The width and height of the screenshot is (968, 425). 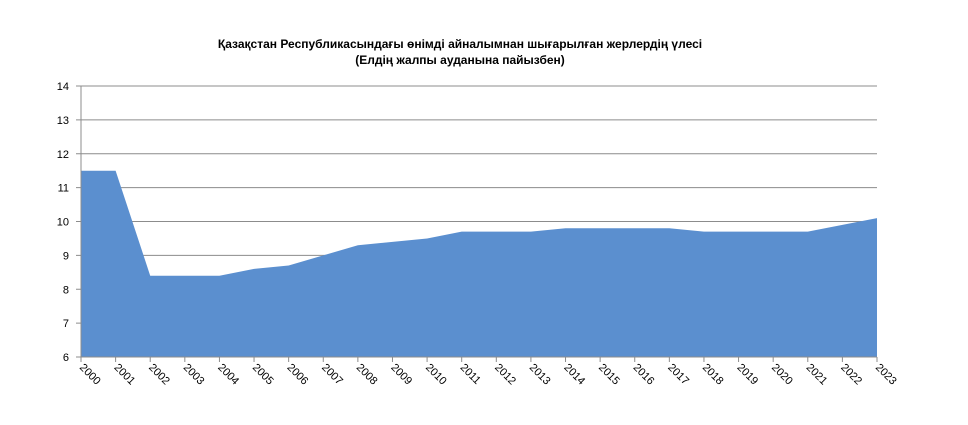 What do you see at coordinates (436, 375) in the screenshot?
I see `x-tick-label: 2010` at bounding box center [436, 375].